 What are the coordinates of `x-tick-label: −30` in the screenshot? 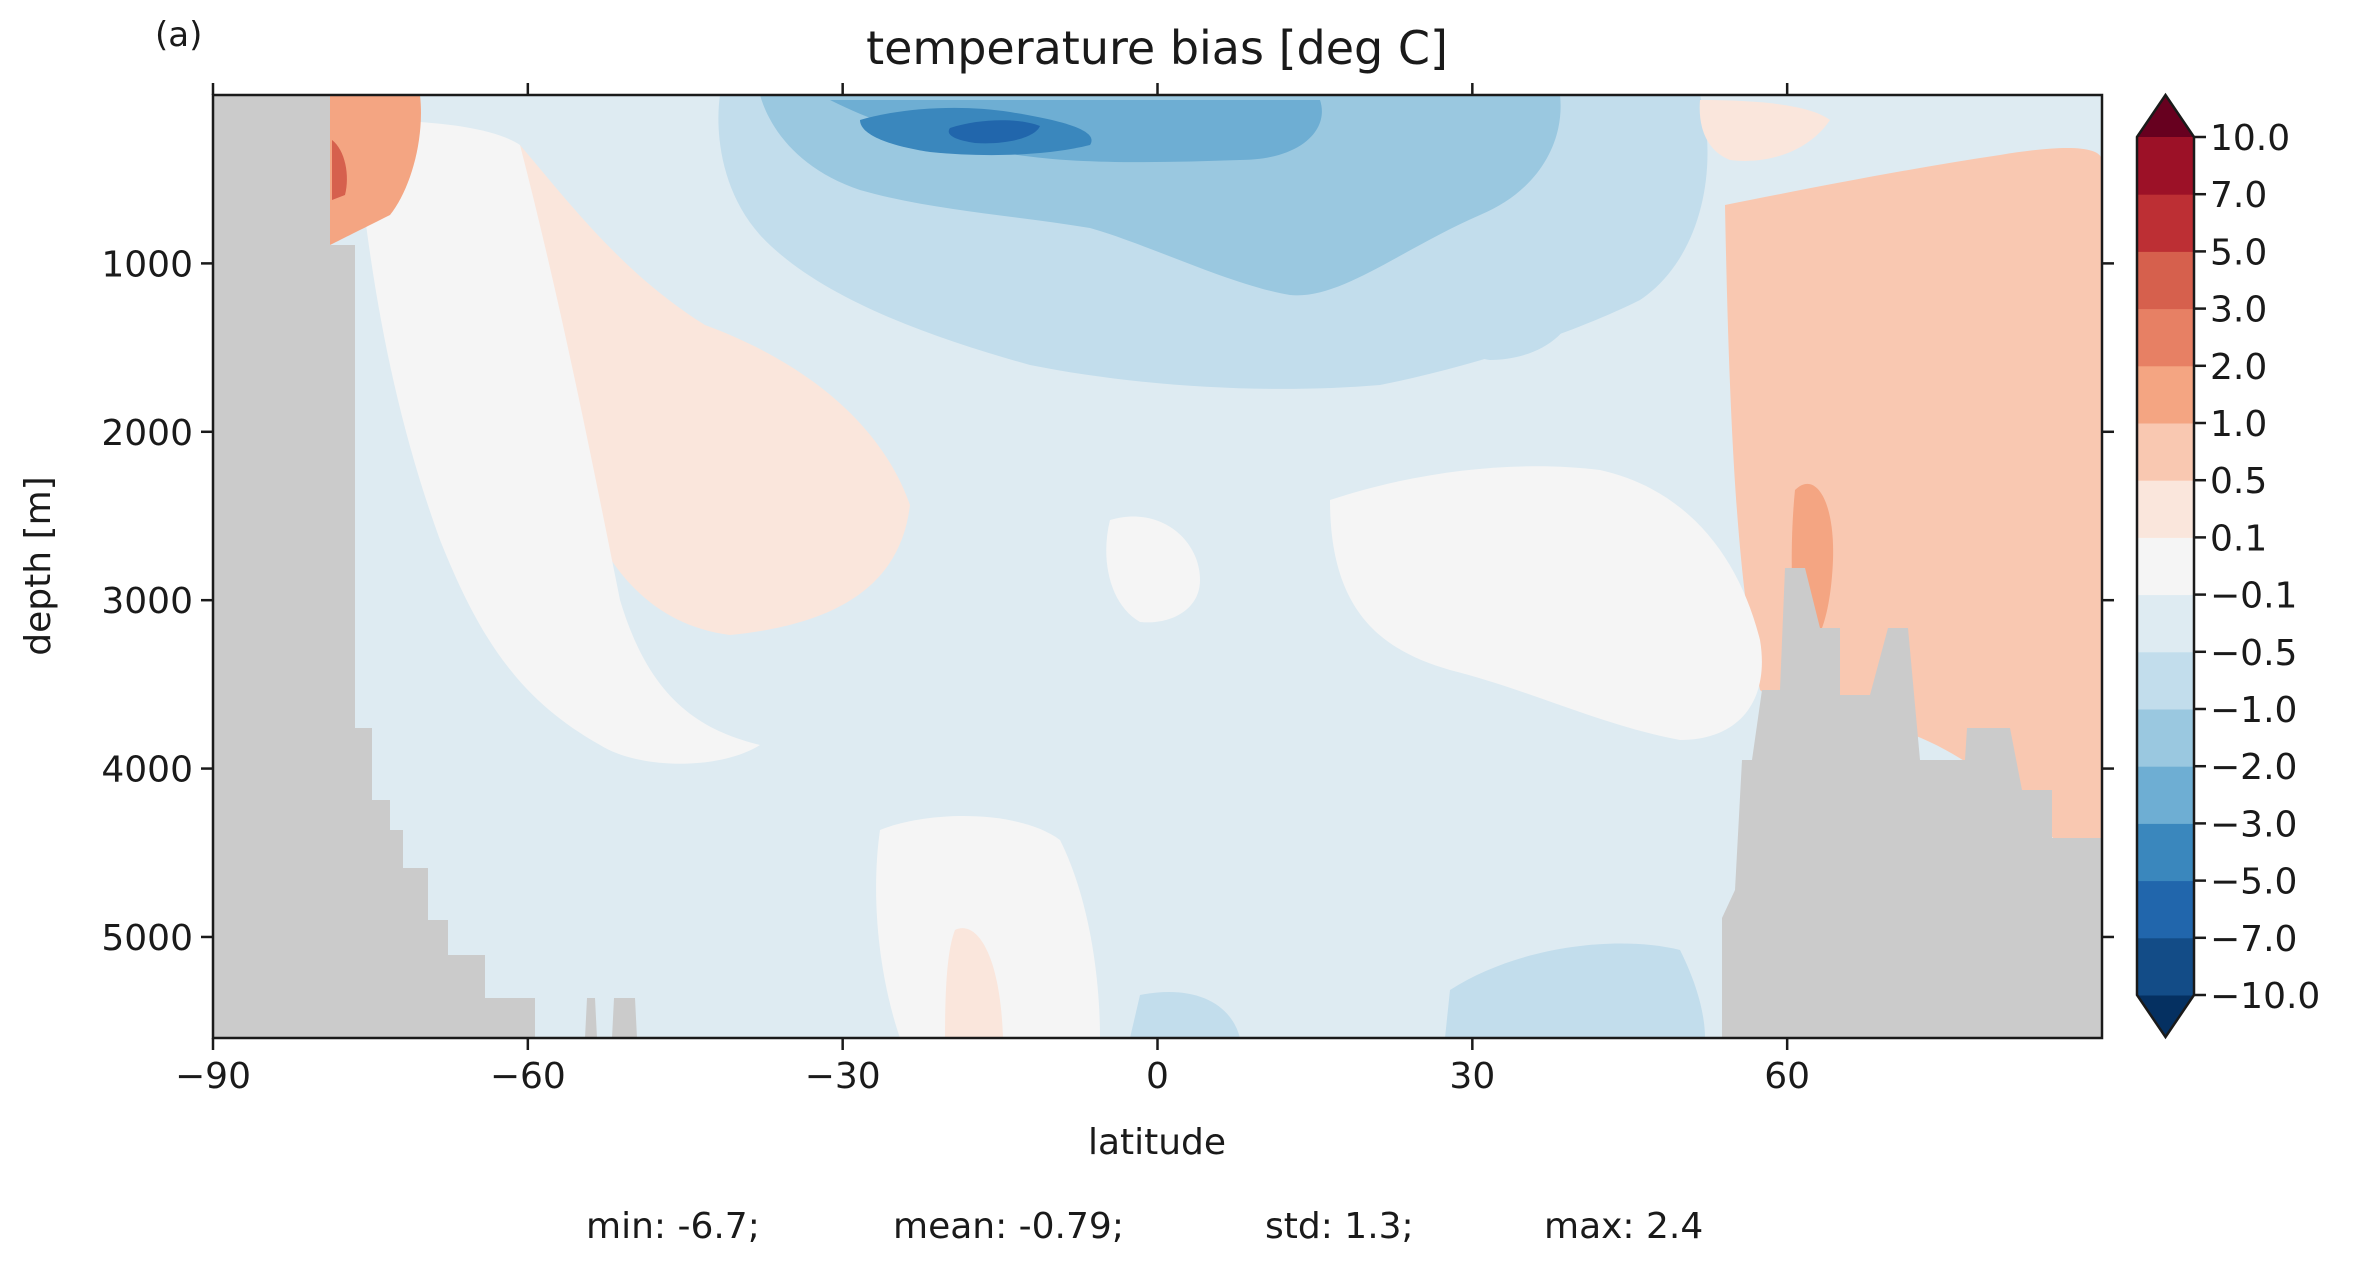 It's located at (843, 1076).